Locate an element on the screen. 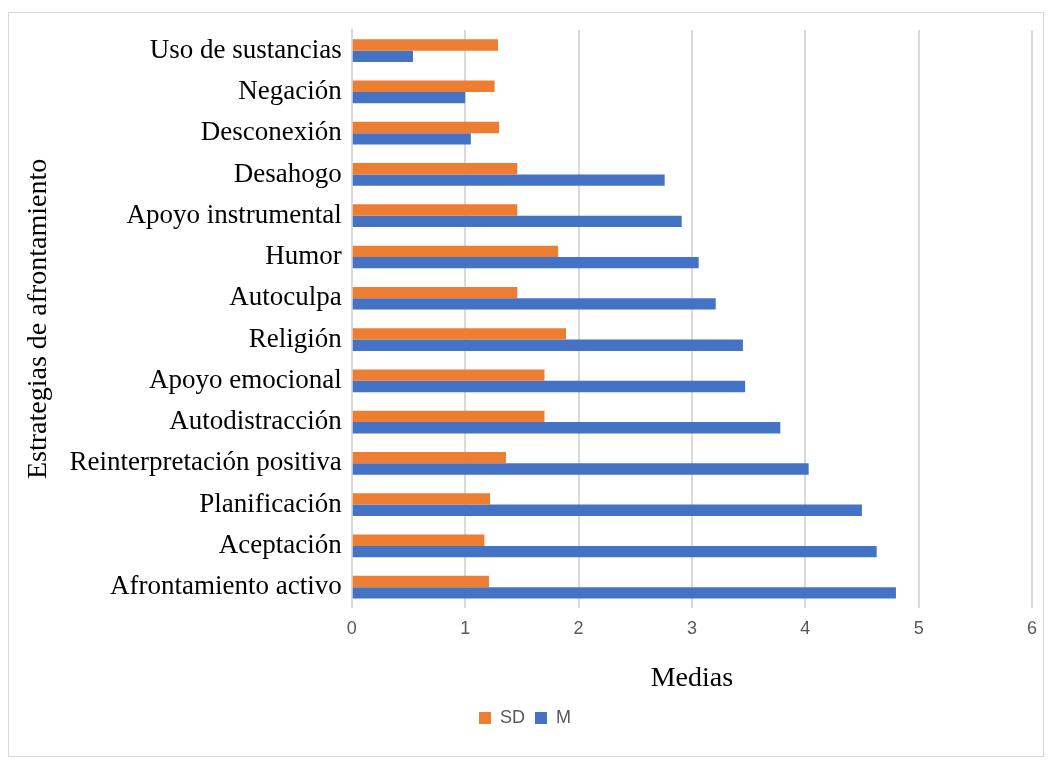  y-axis-title: Estrategias de afrontamiento is located at coordinates (37, 319).